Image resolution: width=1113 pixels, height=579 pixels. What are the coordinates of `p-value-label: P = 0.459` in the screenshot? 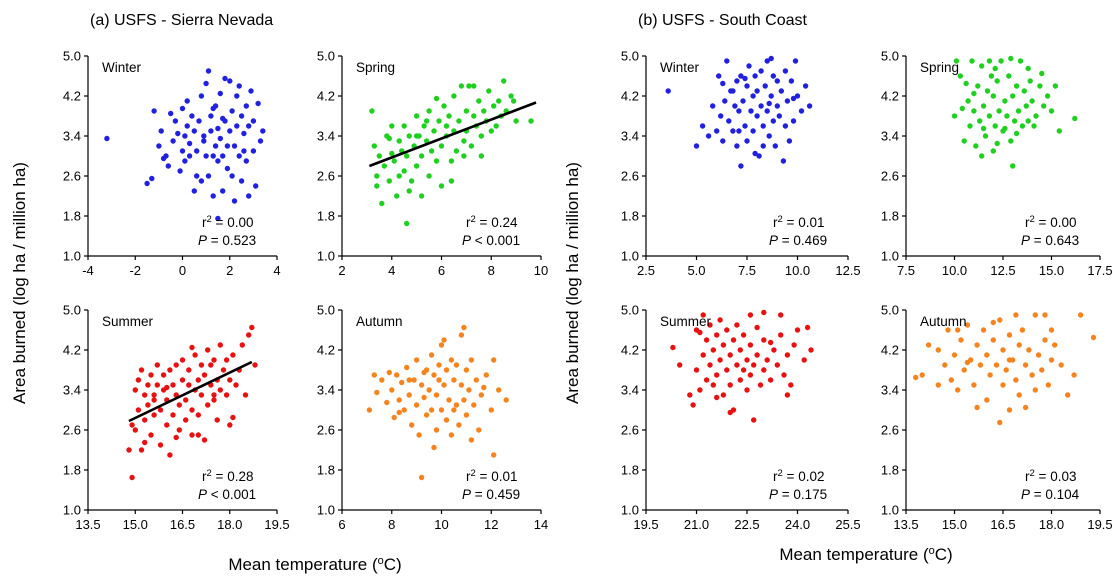 It's located at (491, 494).